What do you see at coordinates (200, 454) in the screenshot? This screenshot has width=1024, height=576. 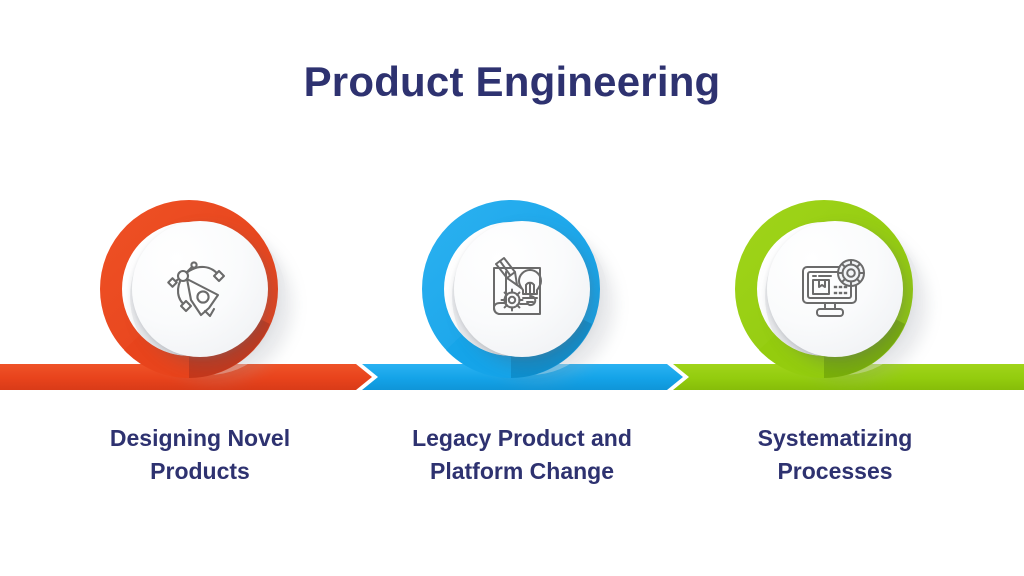 I see `step-1-label: Designing Novel Products` at bounding box center [200, 454].